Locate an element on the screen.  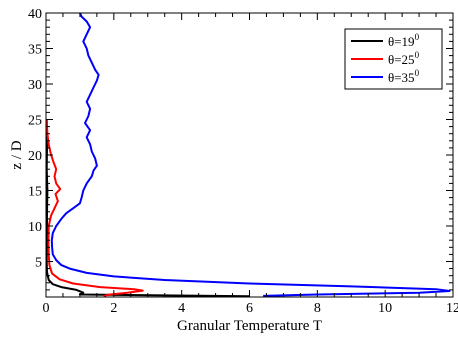
legend-label-2: θ=250 is located at coordinates (404, 58).